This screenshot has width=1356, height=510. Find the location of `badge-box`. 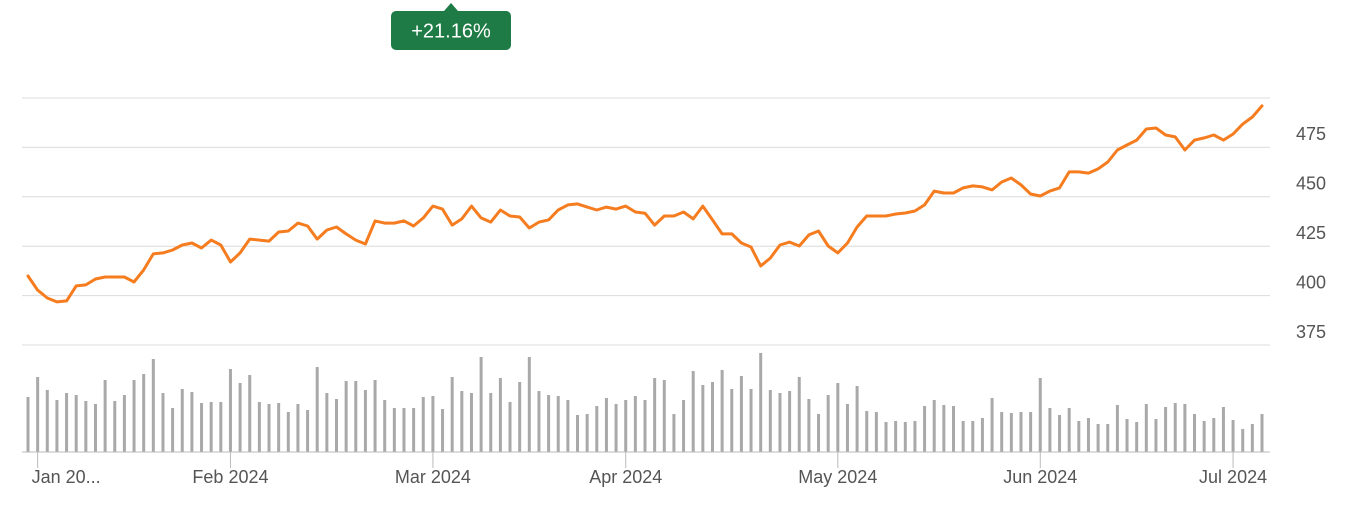

badge-box is located at coordinates (451, 30).